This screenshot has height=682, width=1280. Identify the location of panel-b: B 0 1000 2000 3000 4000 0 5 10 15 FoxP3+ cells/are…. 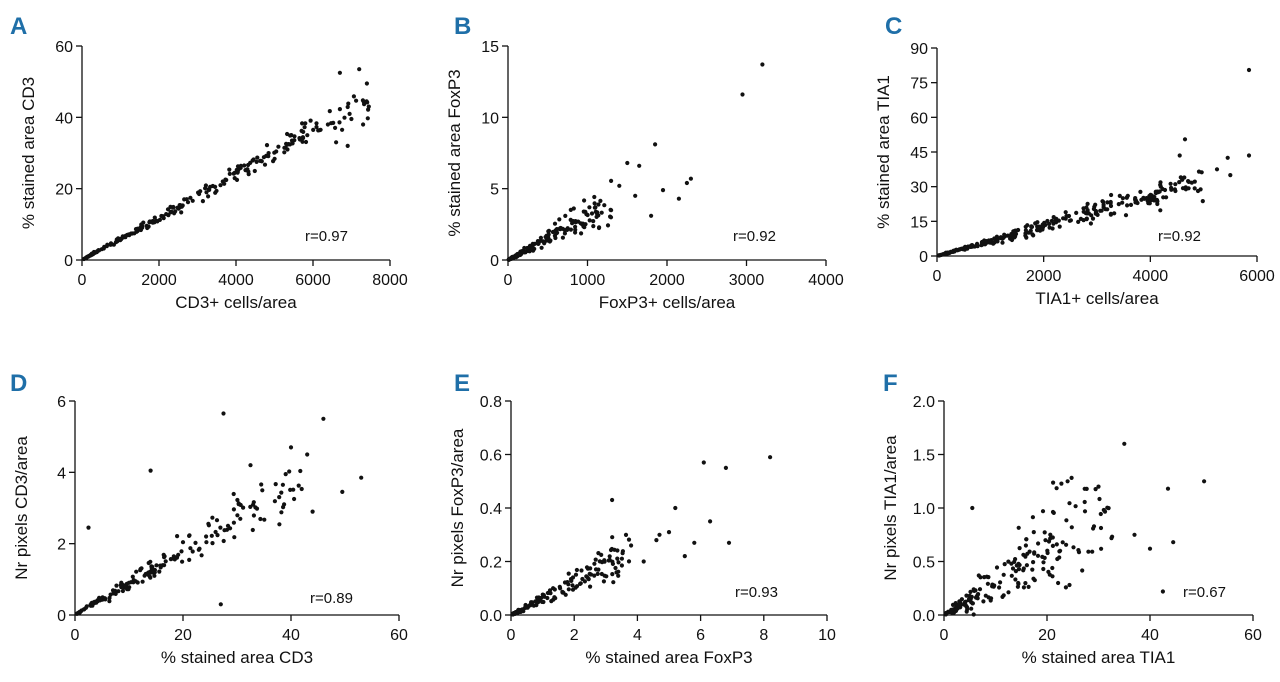
(644, 162).